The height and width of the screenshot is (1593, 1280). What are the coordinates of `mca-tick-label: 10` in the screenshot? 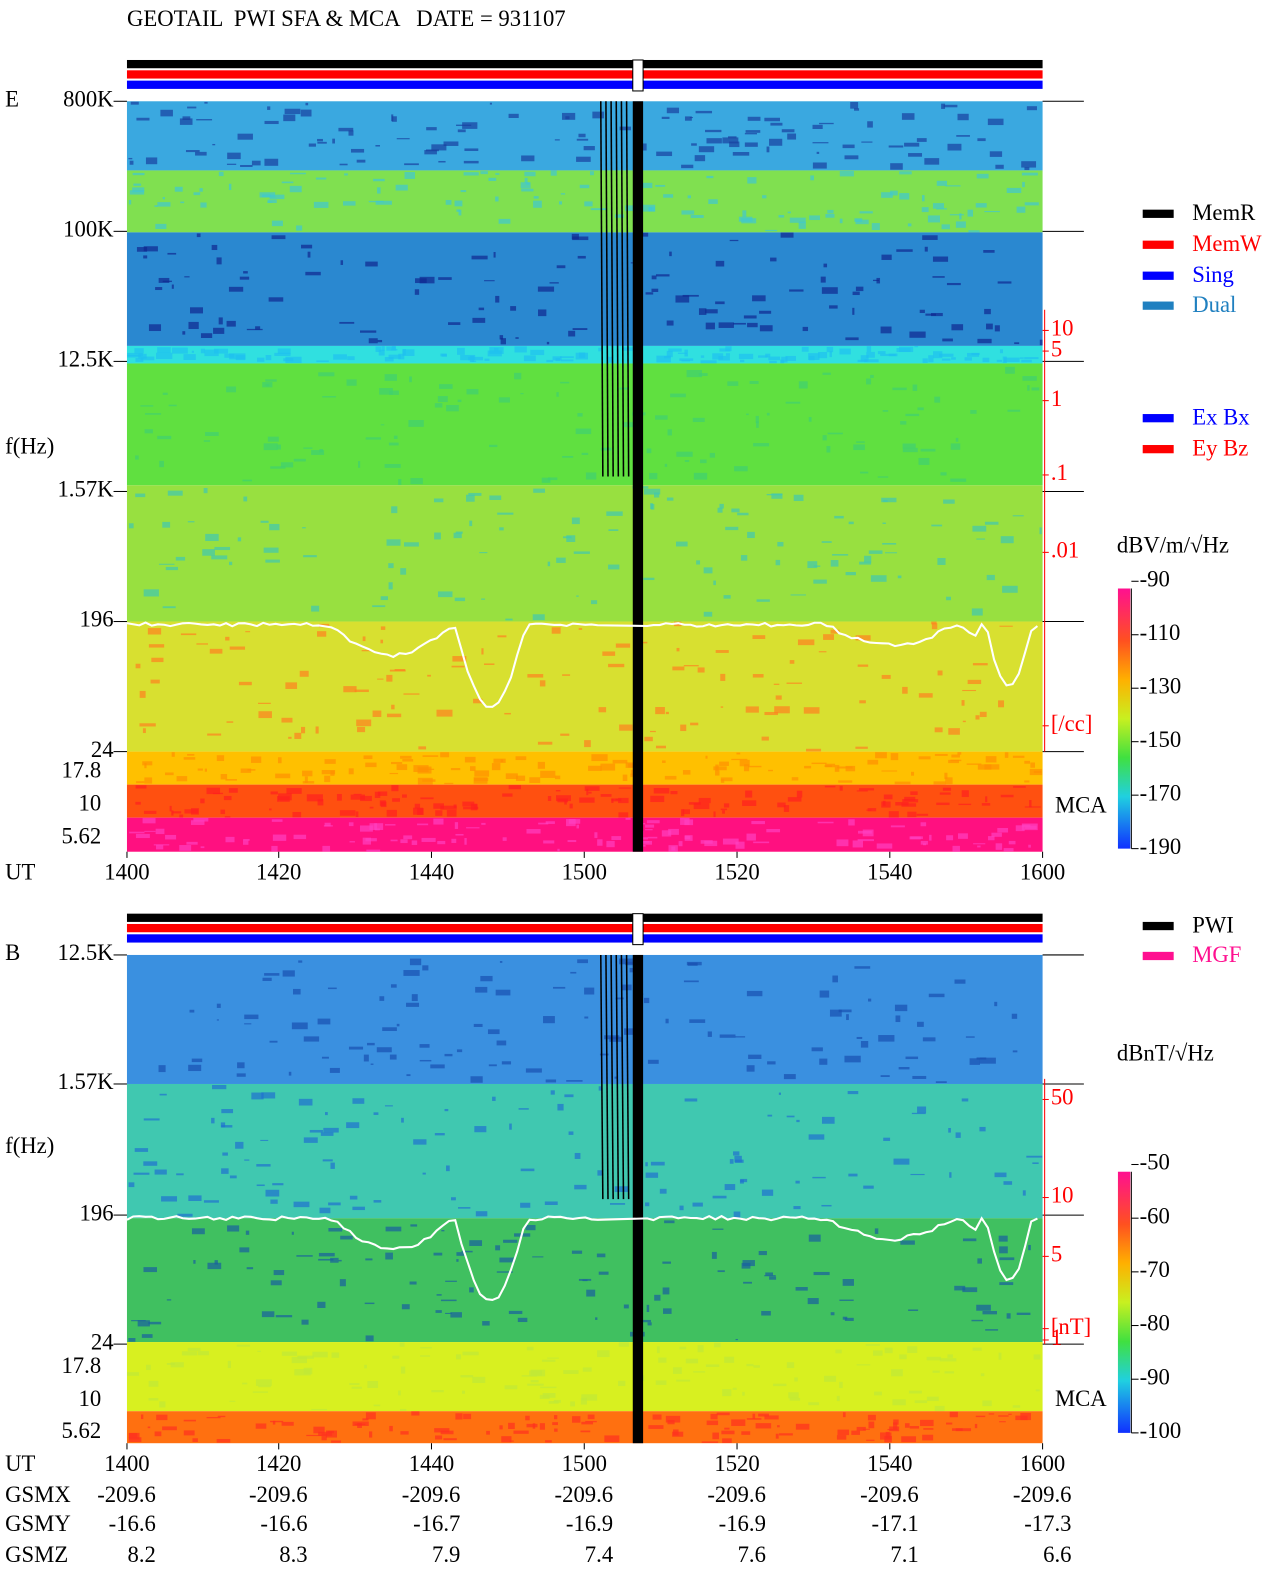 It's located at (89, 1398).